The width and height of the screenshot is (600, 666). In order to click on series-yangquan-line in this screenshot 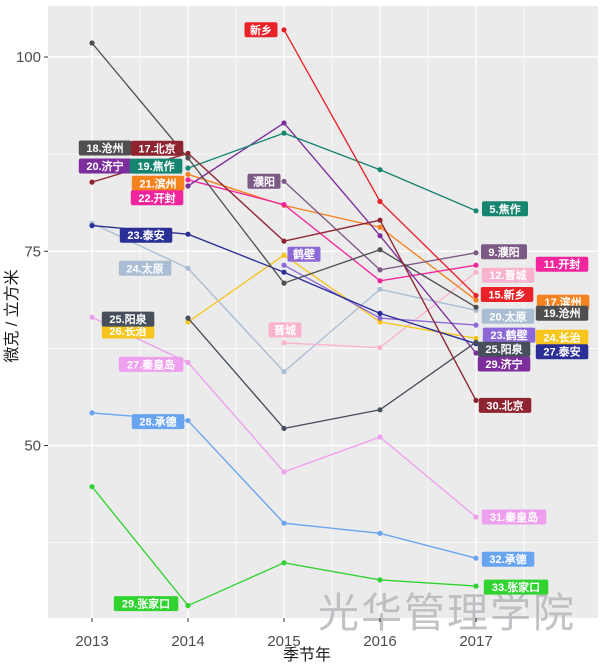, I will do `click(332, 373)`.